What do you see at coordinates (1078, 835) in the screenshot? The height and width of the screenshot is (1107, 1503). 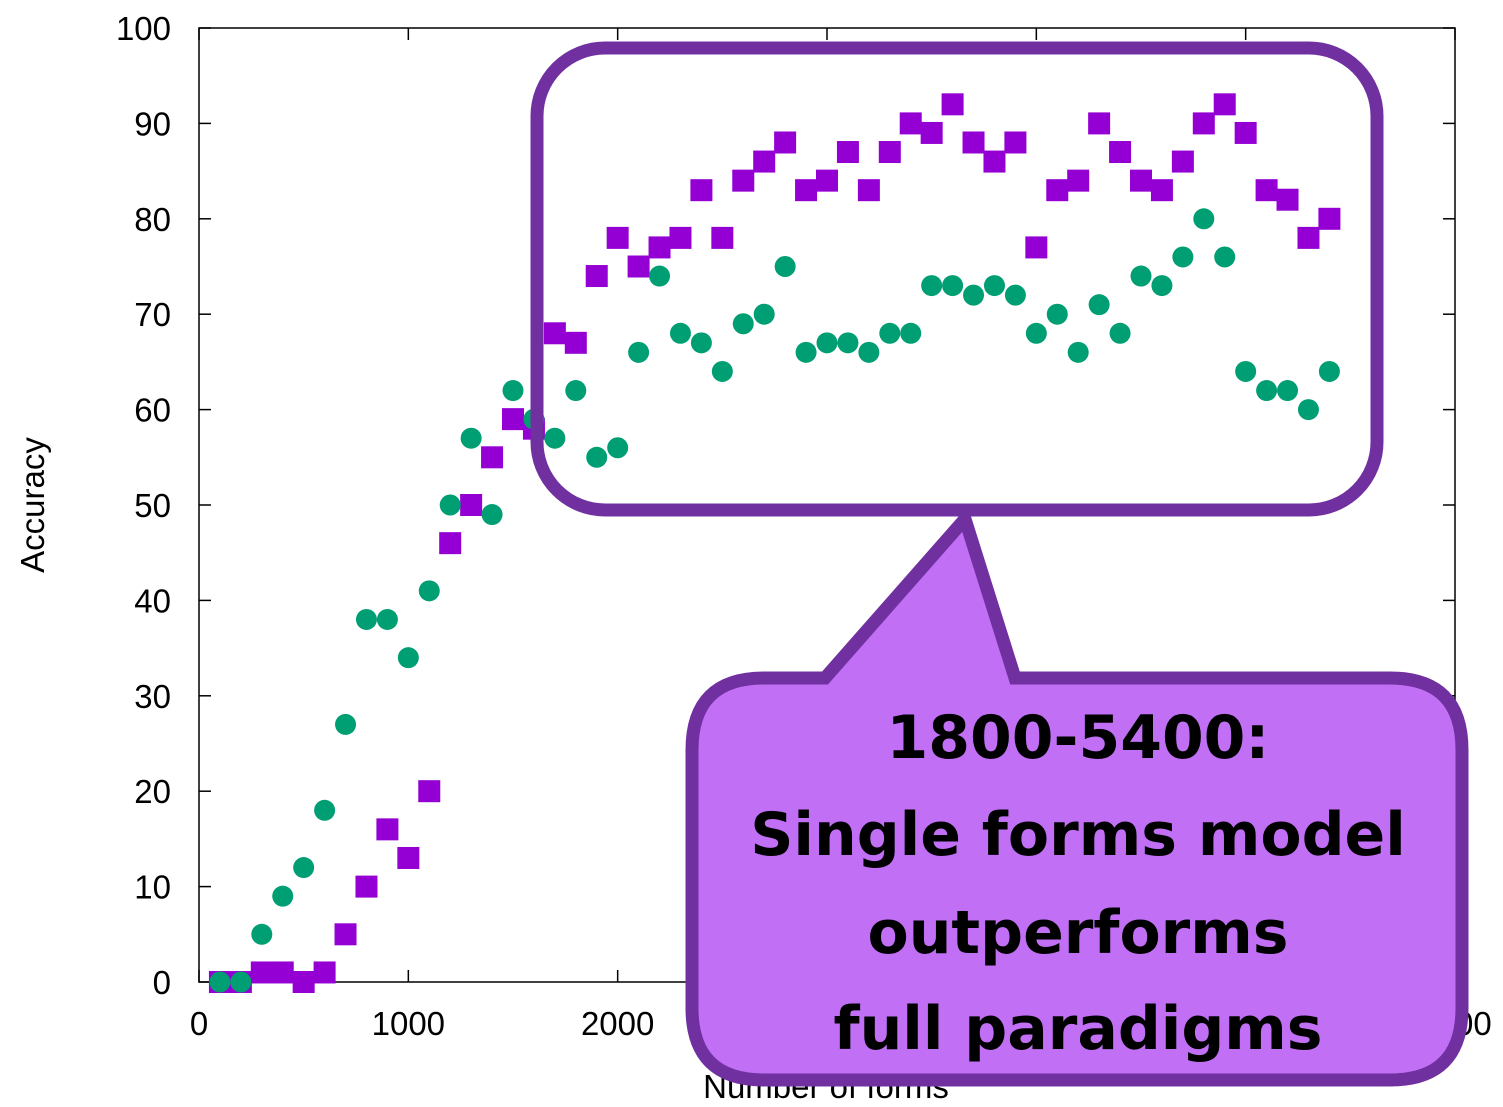 I see `callout-text-line: Single forms model` at bounding box center [1078, 835].